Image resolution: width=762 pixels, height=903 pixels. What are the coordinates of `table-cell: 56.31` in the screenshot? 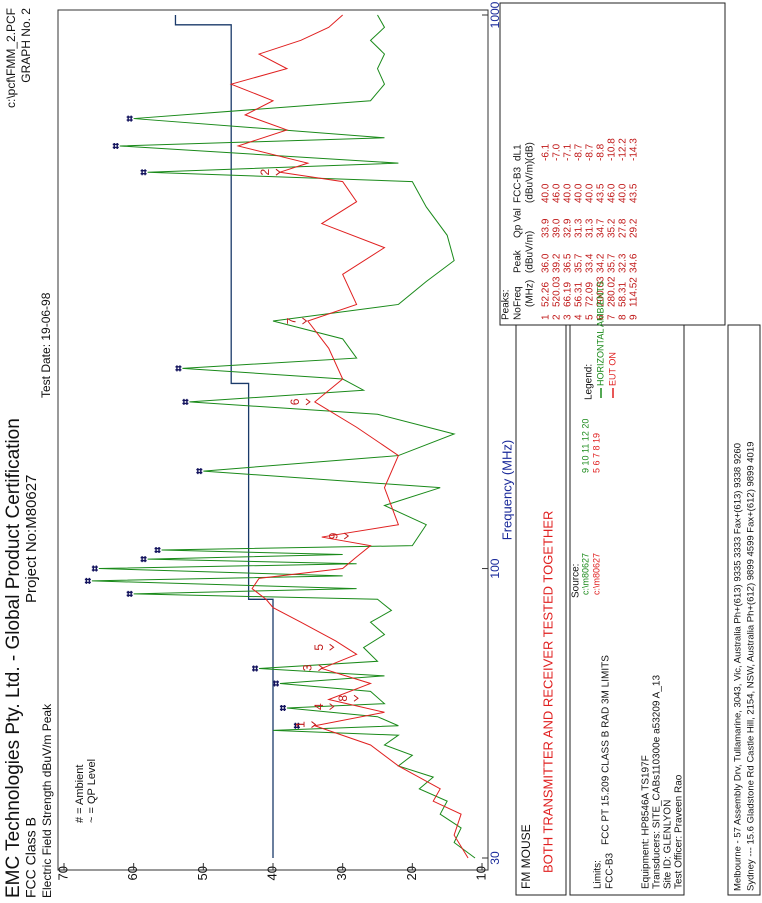 It's located at (579, 294).